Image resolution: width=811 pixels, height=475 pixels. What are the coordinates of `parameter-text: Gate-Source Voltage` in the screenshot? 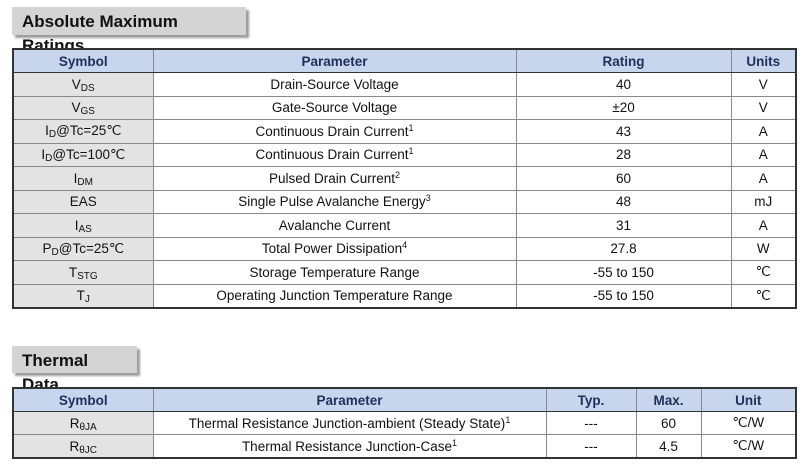 It's located at (334, 108).